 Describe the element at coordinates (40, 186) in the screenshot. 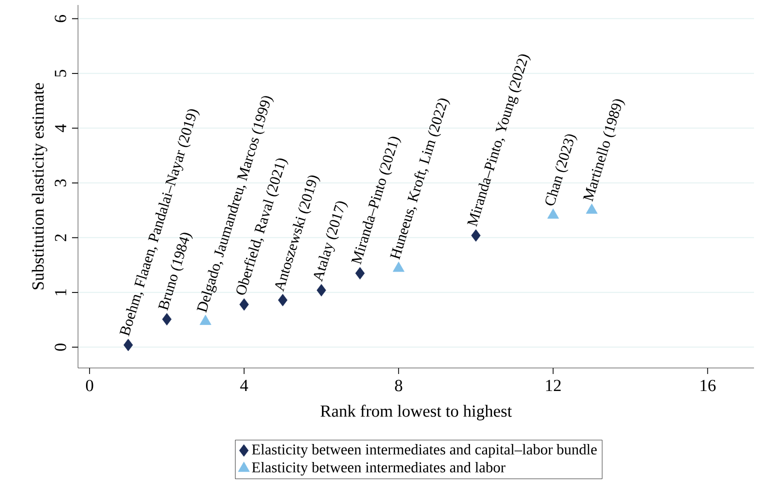

I see `y-axis-title: Substitution elasticity estimate` at that location.